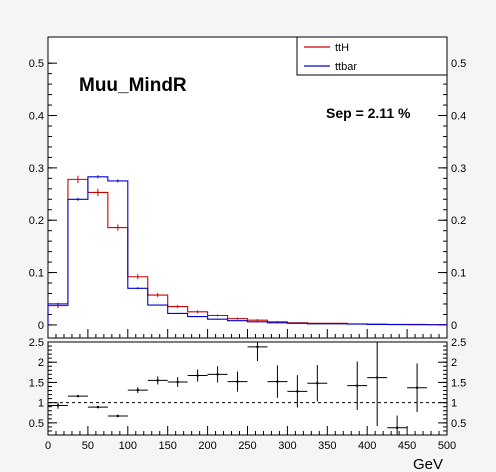 The width and height of the screenshot is (496, 472). What do you see at coordinates (458, 64) in the screenshot?
I see `y-tick-label-right: 0.5` at bounding box center [458, 64].